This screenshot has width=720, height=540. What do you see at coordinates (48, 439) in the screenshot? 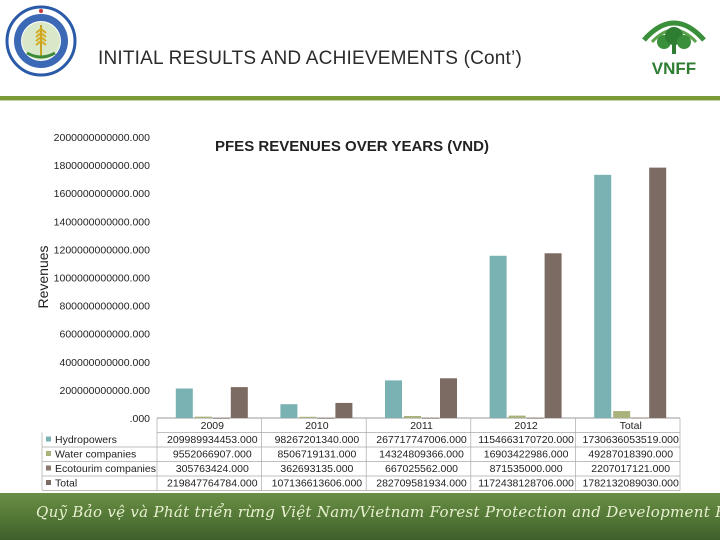
I see `legend-swatch-hydropowers` at bounding box center [48, 439].